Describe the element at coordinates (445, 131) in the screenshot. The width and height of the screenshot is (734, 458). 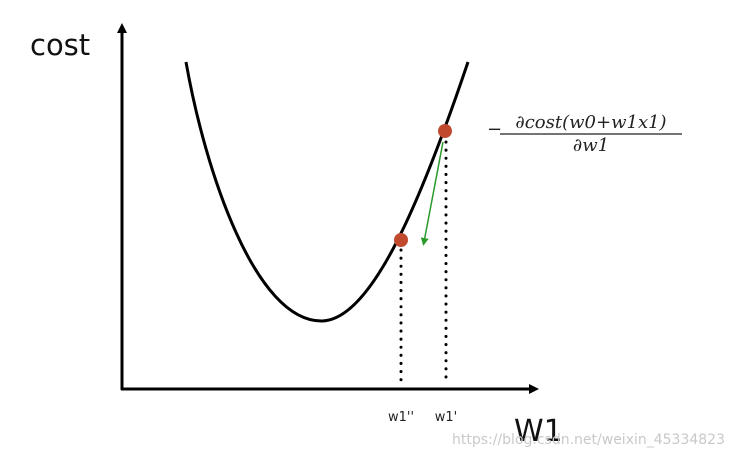
I see `point-w1-old` at that location.